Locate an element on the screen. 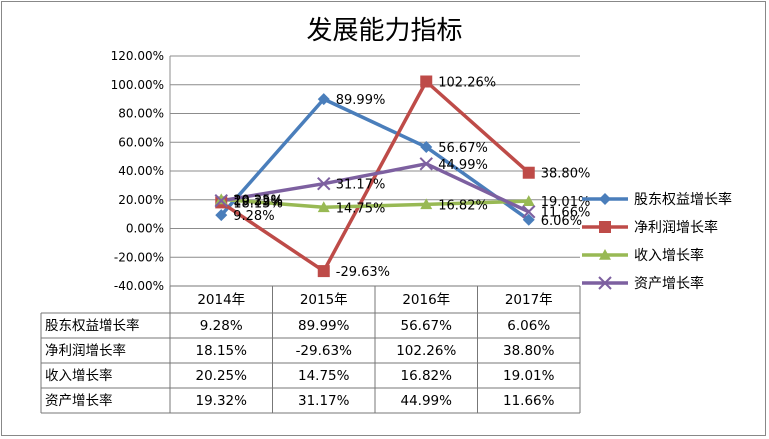 The height and width of the screenshot is (439, 769). table-row-name: 股东权益增长率 is located at coordinates (92, 325).